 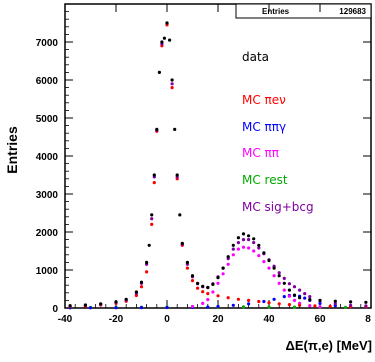 What do you see at coordinates (264, 127) in the screenshot?
I see `legend-entry: MC ππγ` at bounding box center [264, 127].